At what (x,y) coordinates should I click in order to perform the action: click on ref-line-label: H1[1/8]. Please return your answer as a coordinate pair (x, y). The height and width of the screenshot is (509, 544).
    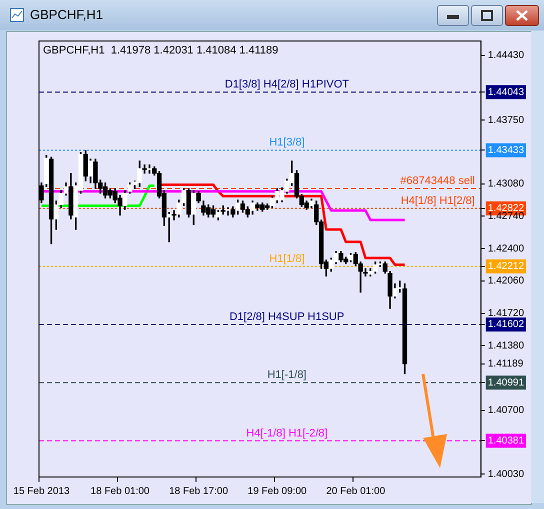
    Looking at the image, I should click on (287, 258).